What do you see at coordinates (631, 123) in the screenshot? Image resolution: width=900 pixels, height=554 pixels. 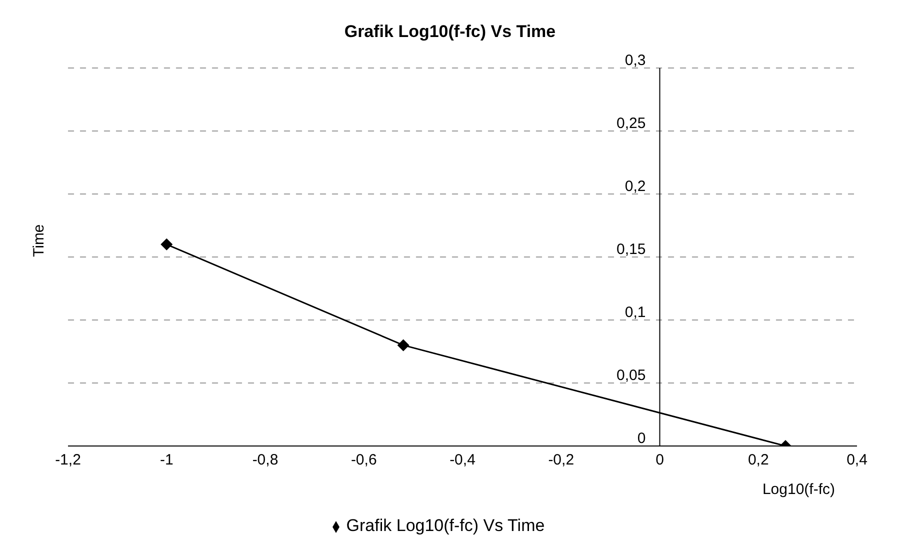 I see `y-tick-label: 0,25` at bounding box center [631, 123].